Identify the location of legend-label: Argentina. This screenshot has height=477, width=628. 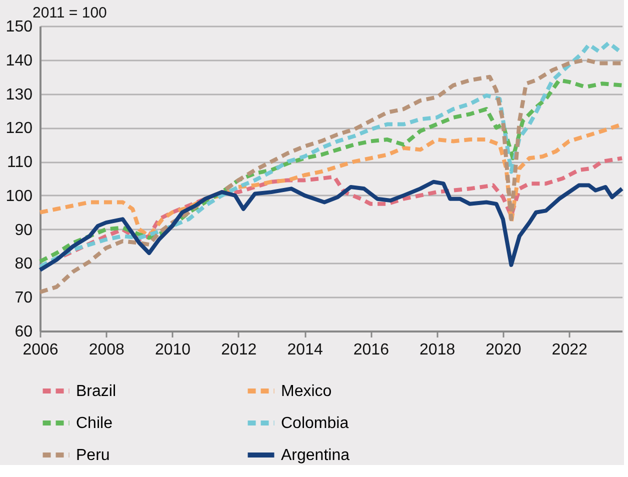
(315, 455).